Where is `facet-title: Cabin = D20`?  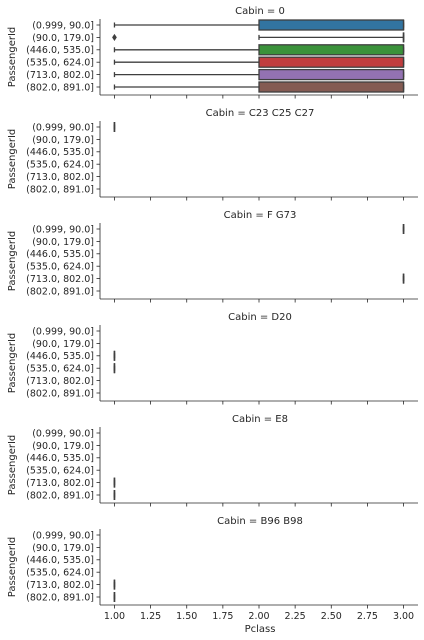
facet-title: Cabin = D20 is located at coordinates (260, 317).